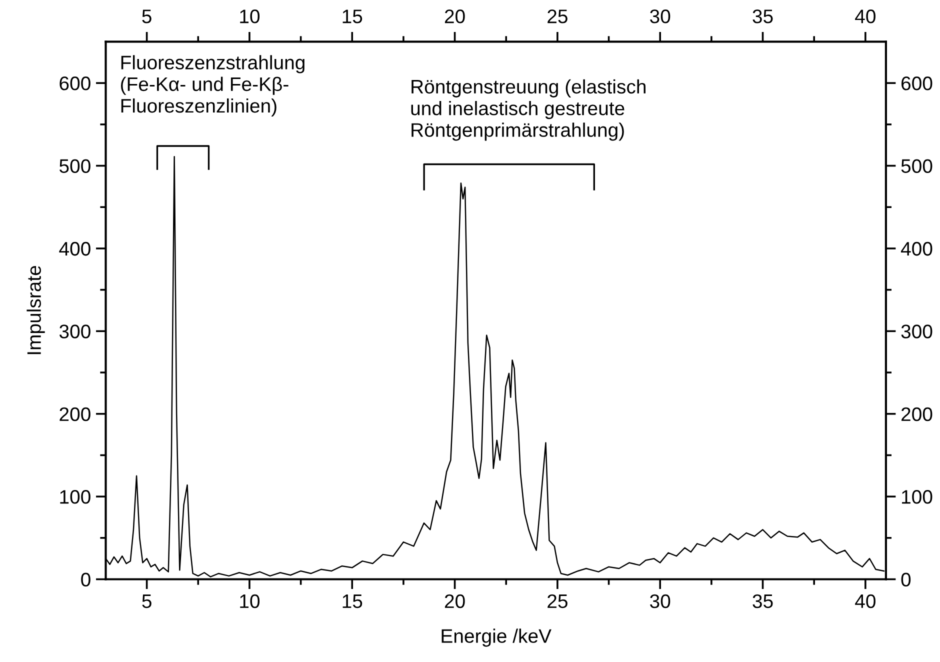 This screenshot has height=662, width=940. Describe the element at coordinates (250, 601) in the screenshot. I see `x-tick-label: 10` at that location.